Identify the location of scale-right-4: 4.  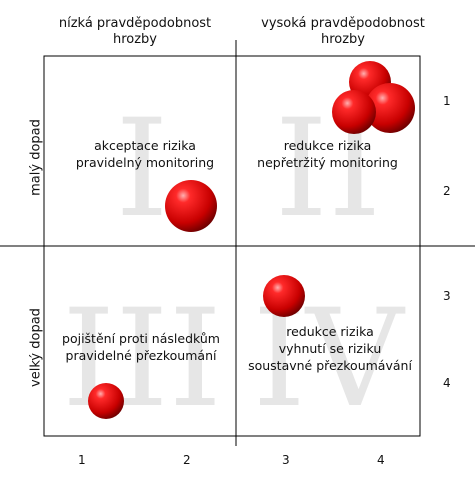
(447, 383).